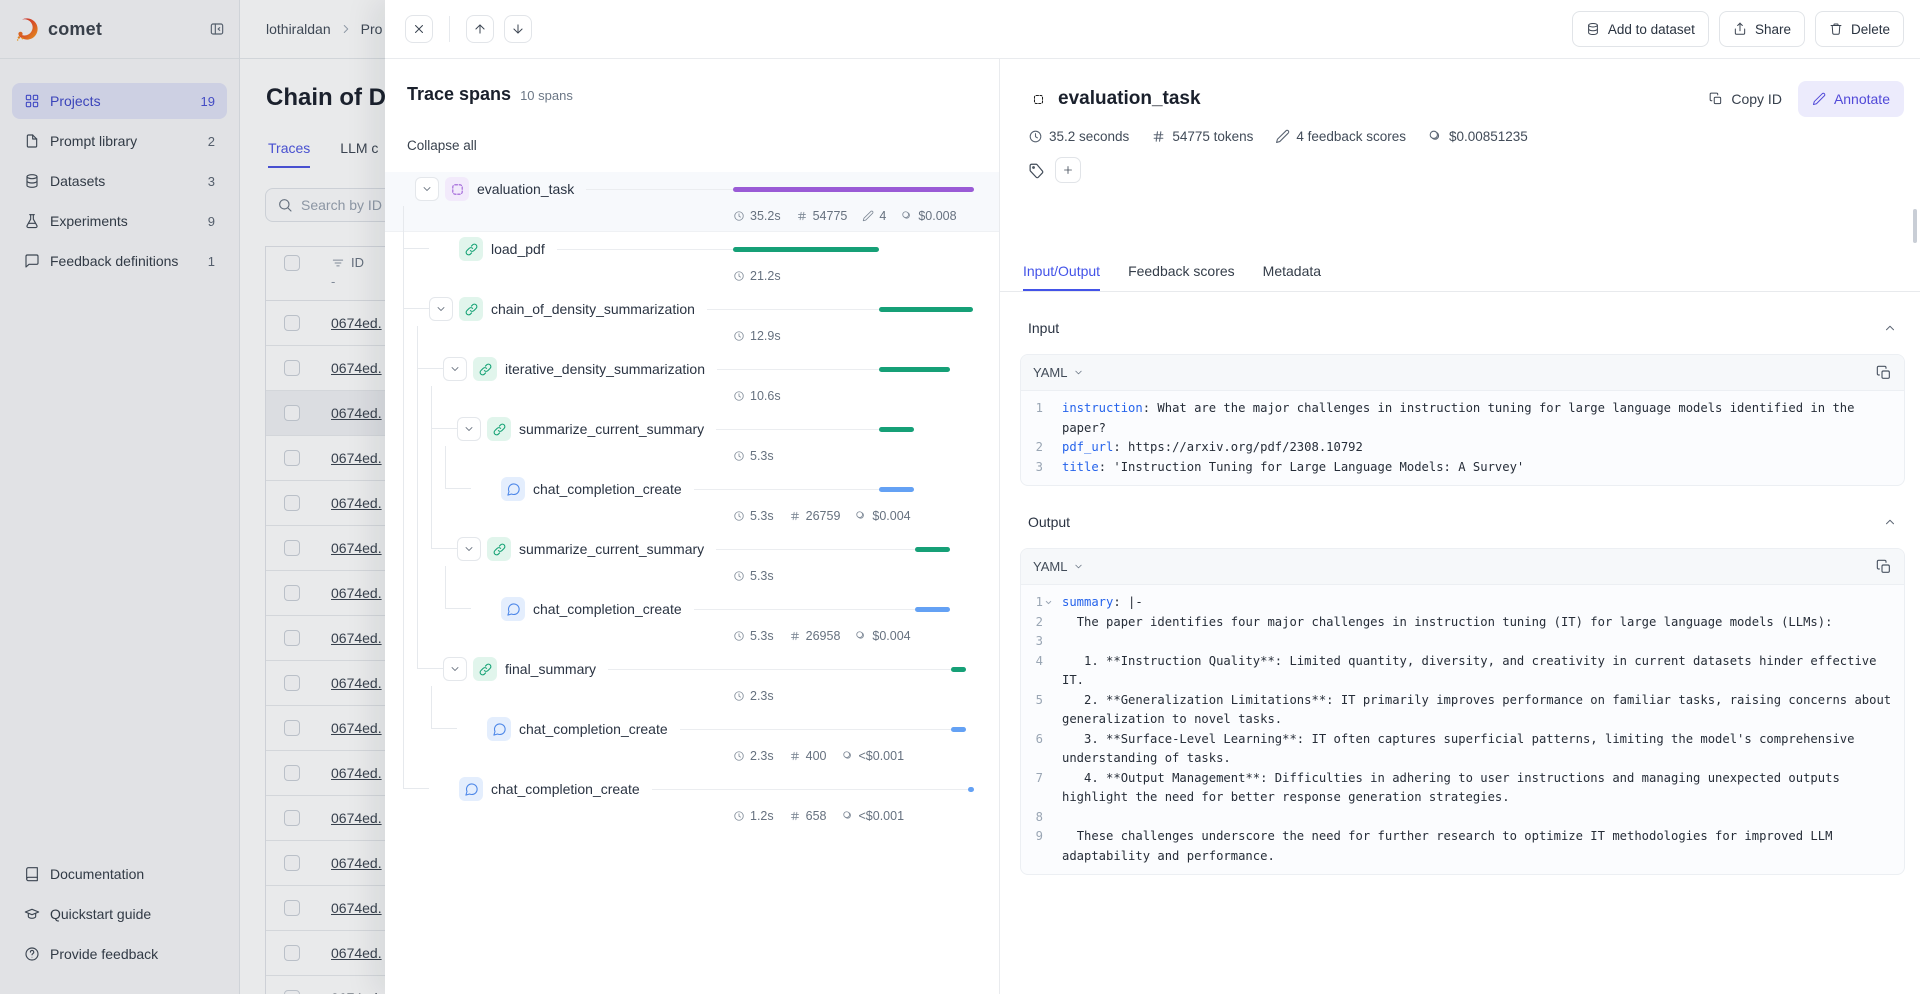 This screenshot has height=994, width=1920. What do you see at coordinates (692, 262) in the screenshot?
I see `span-row-load_pdf: load_pdf 21.2s` at bounding box center [692, 262].